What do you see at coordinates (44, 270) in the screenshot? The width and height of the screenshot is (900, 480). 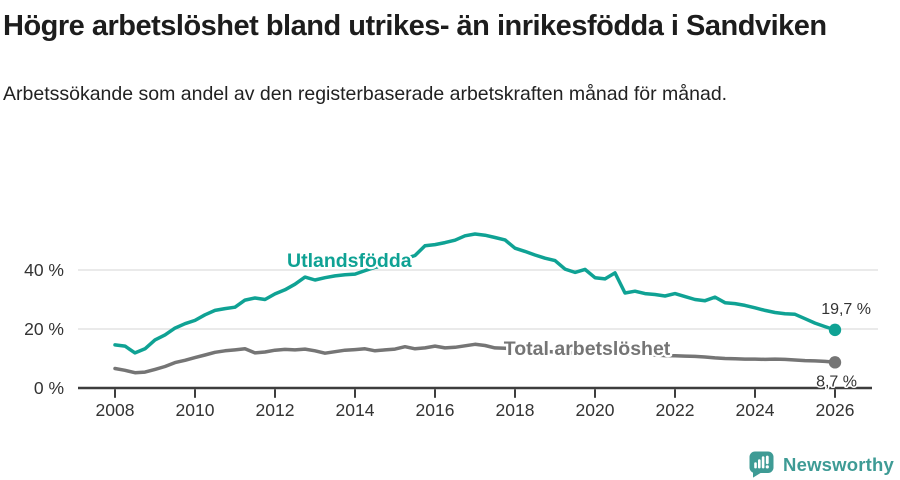 I see `y-tick-label: 40 %` at bounding box center [44, 270].